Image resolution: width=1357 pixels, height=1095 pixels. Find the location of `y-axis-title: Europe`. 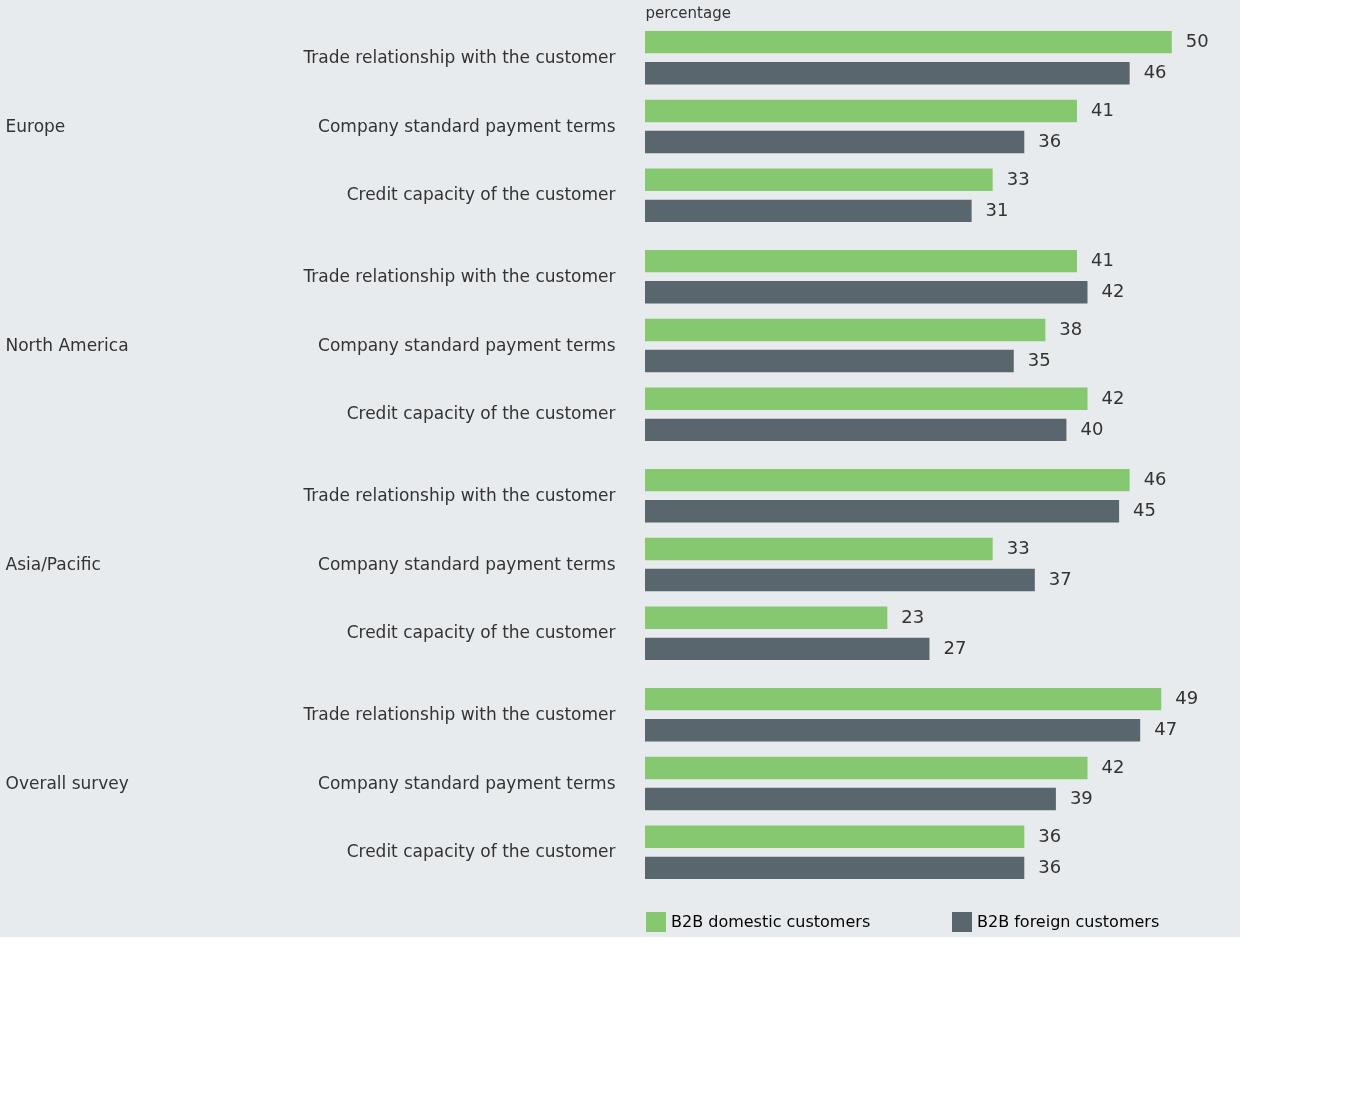

y-axis-title: Europe is located at coordinates (35, 126).